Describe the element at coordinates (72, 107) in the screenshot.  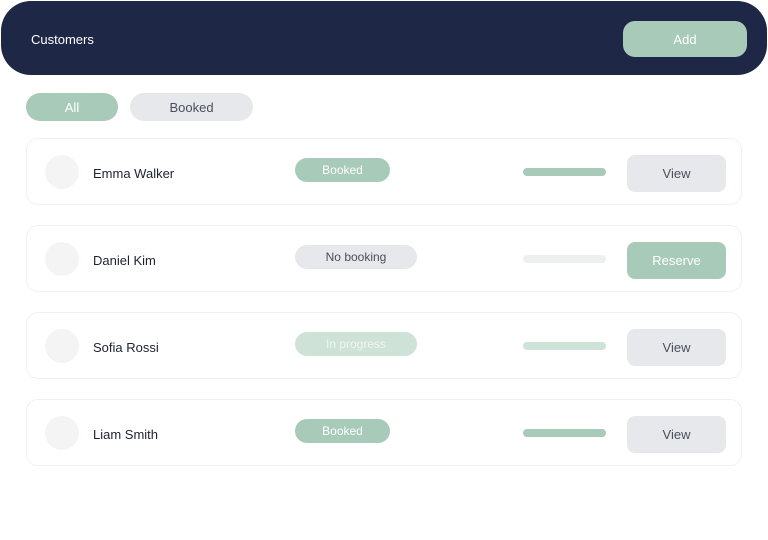
I see `filter-all: All` at that location.